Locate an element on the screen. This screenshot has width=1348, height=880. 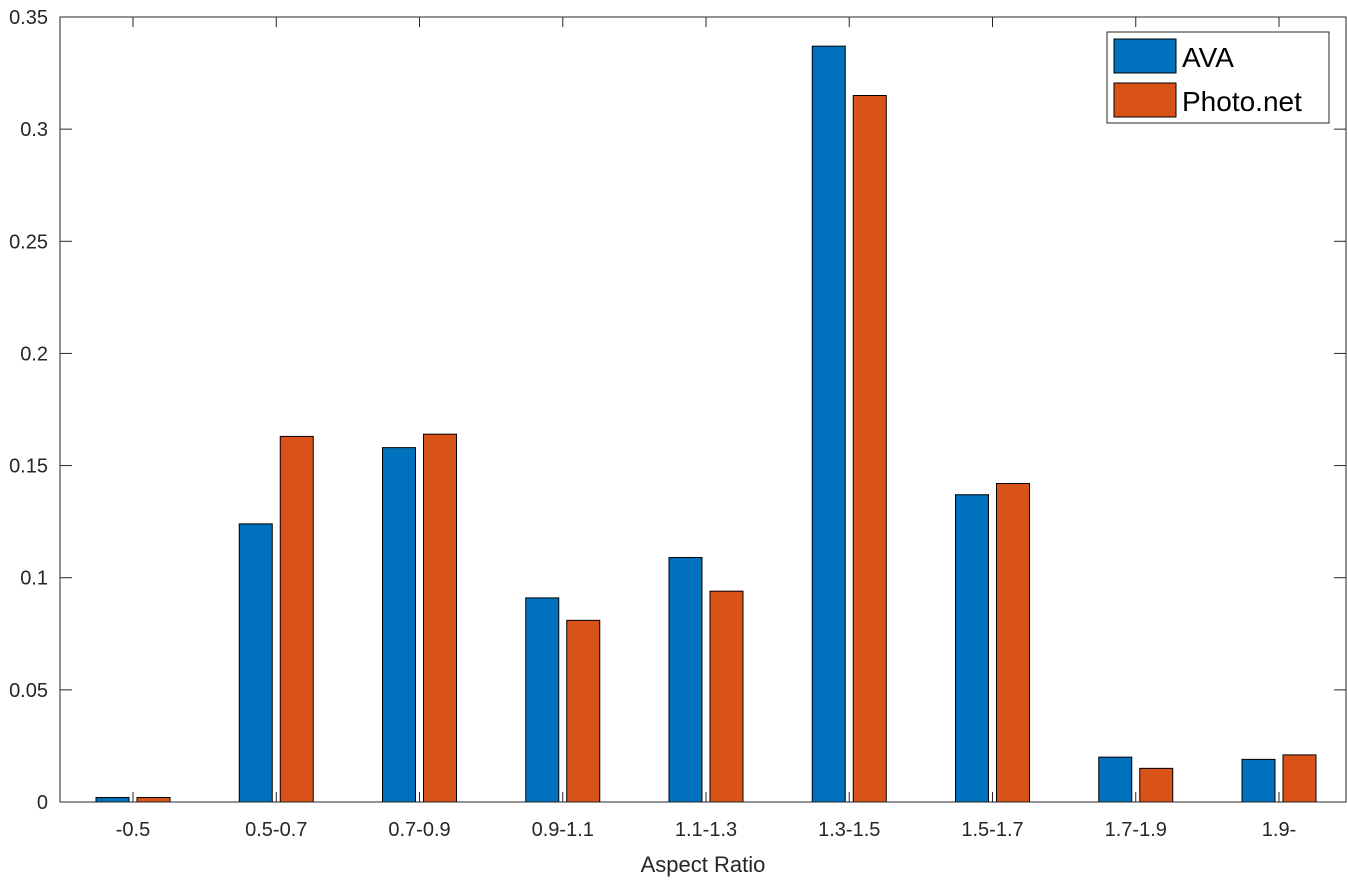
legend-label-photonet: Photo.net is located at coordinates (1242, 101).